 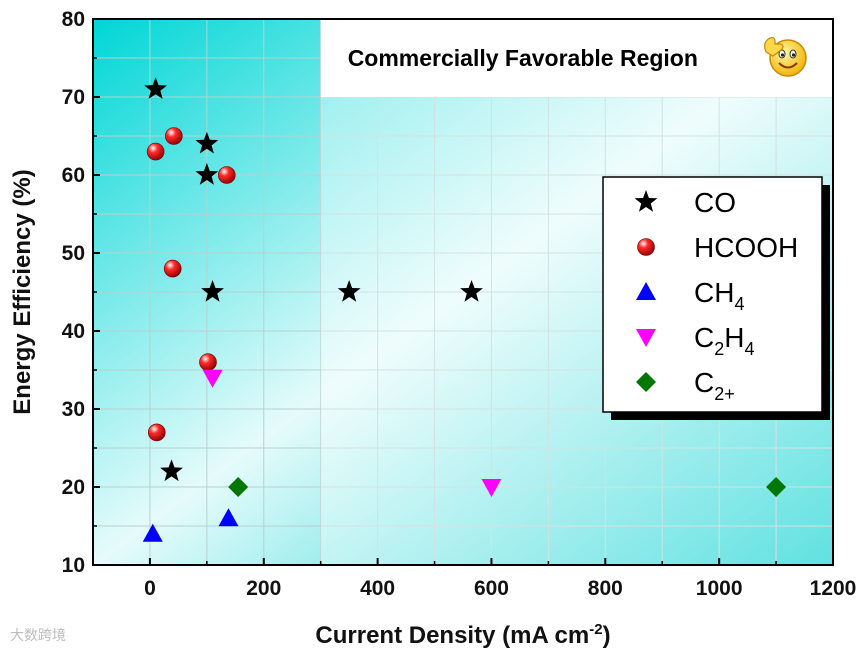 What do you see at coordinates (605, 588) in the screenshot?
I see `x-tick-label: 800` at bounding box center [605, 588].